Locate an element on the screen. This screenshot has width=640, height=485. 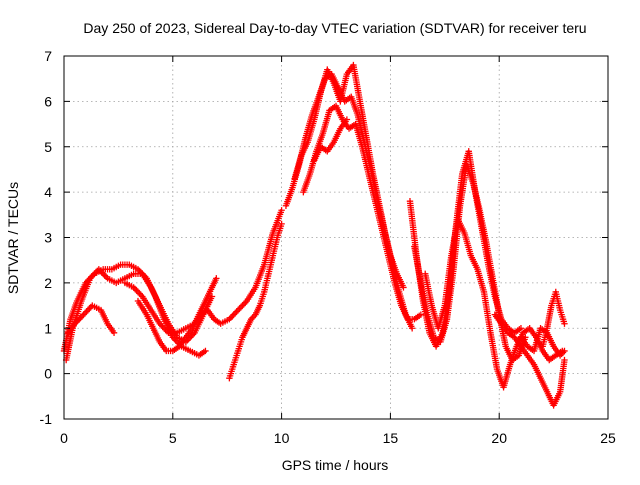
x-axis-label: GPS time / hours is located at coordinates (335, 465).